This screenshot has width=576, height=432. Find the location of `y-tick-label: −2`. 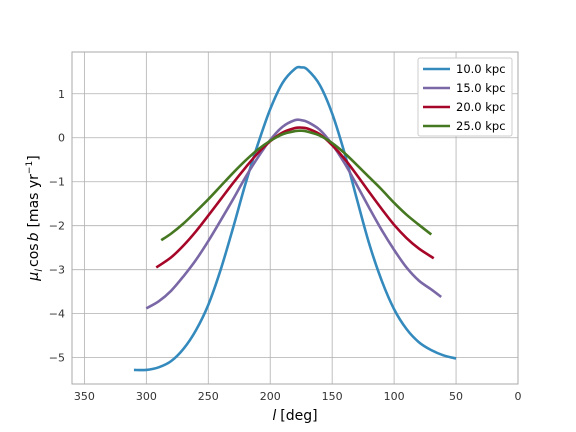

y-tick-label: −2 is located at coordinates (57, 226).